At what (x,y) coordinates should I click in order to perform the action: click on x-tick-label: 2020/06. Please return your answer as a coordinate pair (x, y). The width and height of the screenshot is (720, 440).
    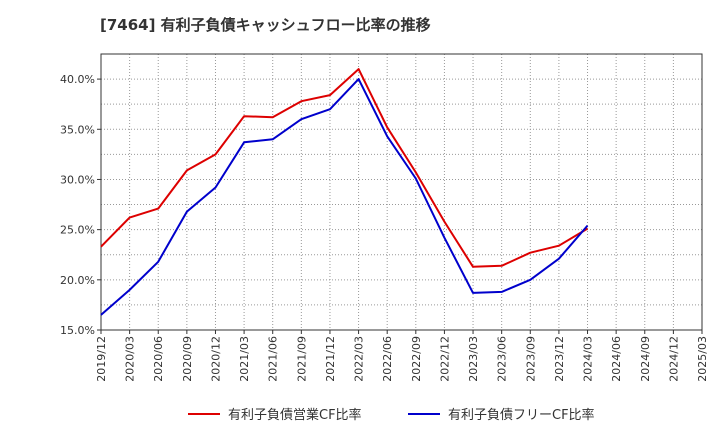
    Looking at the image, I should click on (158, 359).